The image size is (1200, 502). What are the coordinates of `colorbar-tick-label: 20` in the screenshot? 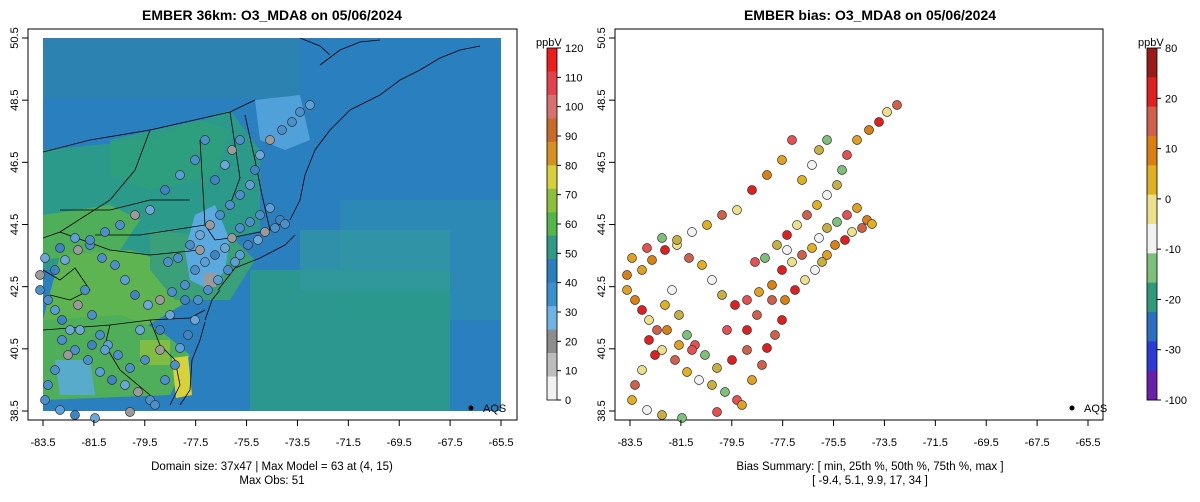 It's located at (571, 342).